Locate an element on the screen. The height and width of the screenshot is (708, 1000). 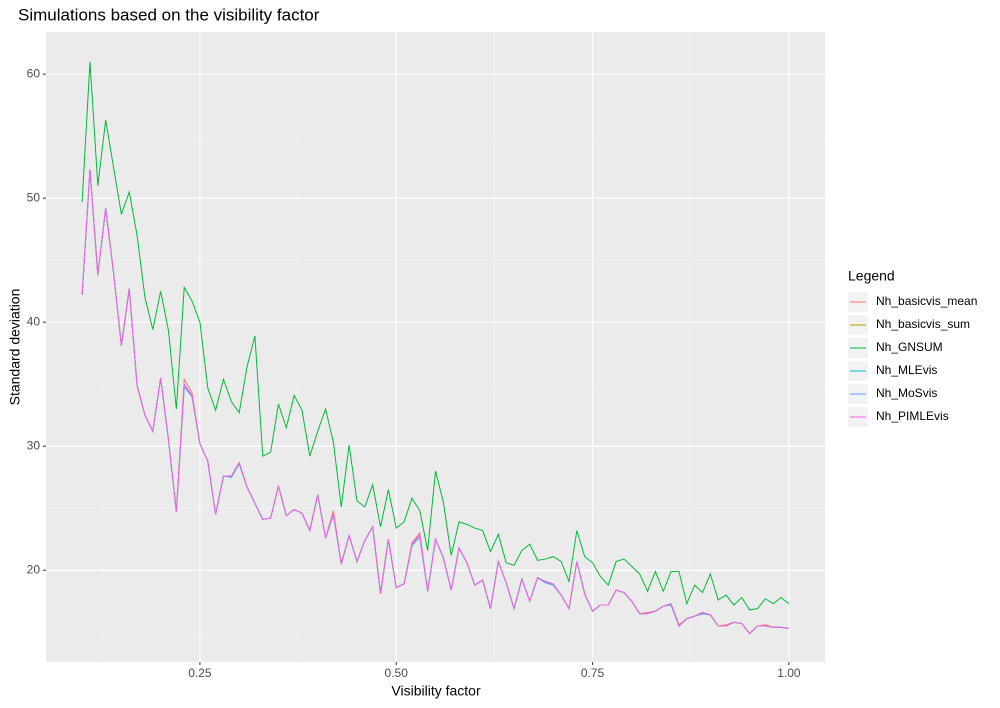
legend-title: Legend is located at coordinates (871, 276).